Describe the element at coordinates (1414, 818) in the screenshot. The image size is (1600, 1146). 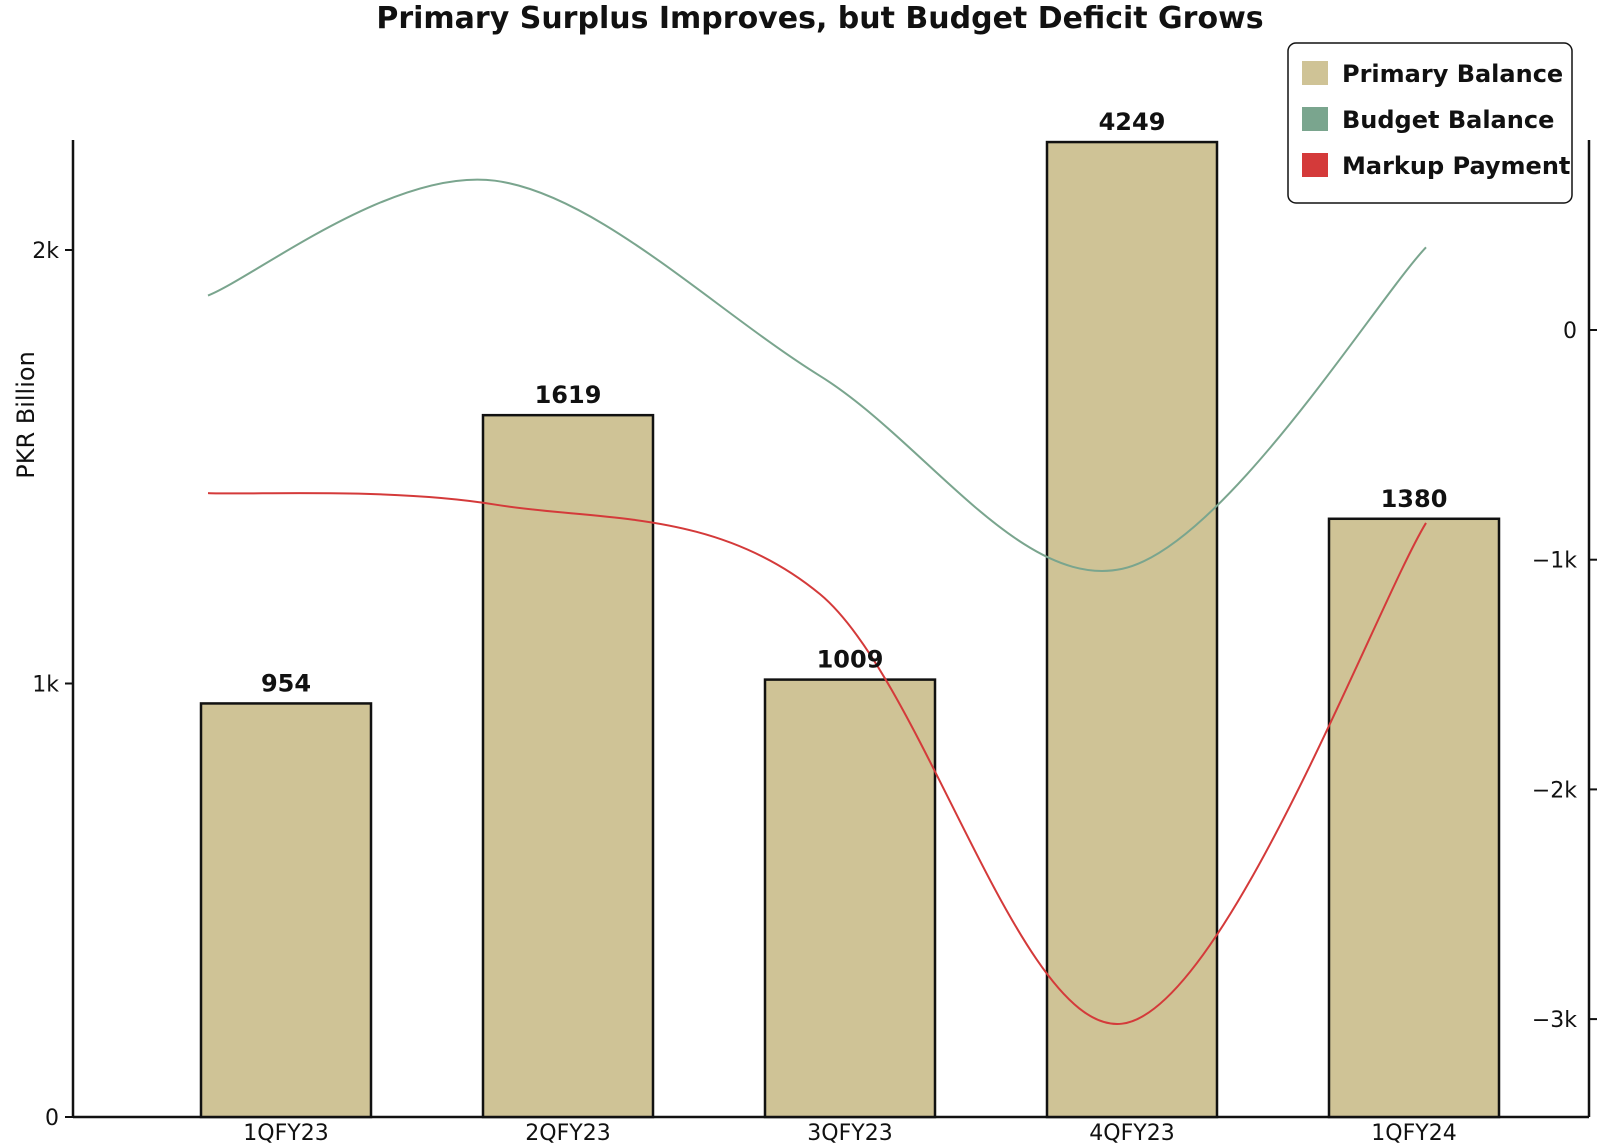
I see `bar-1qfy24` at that location.